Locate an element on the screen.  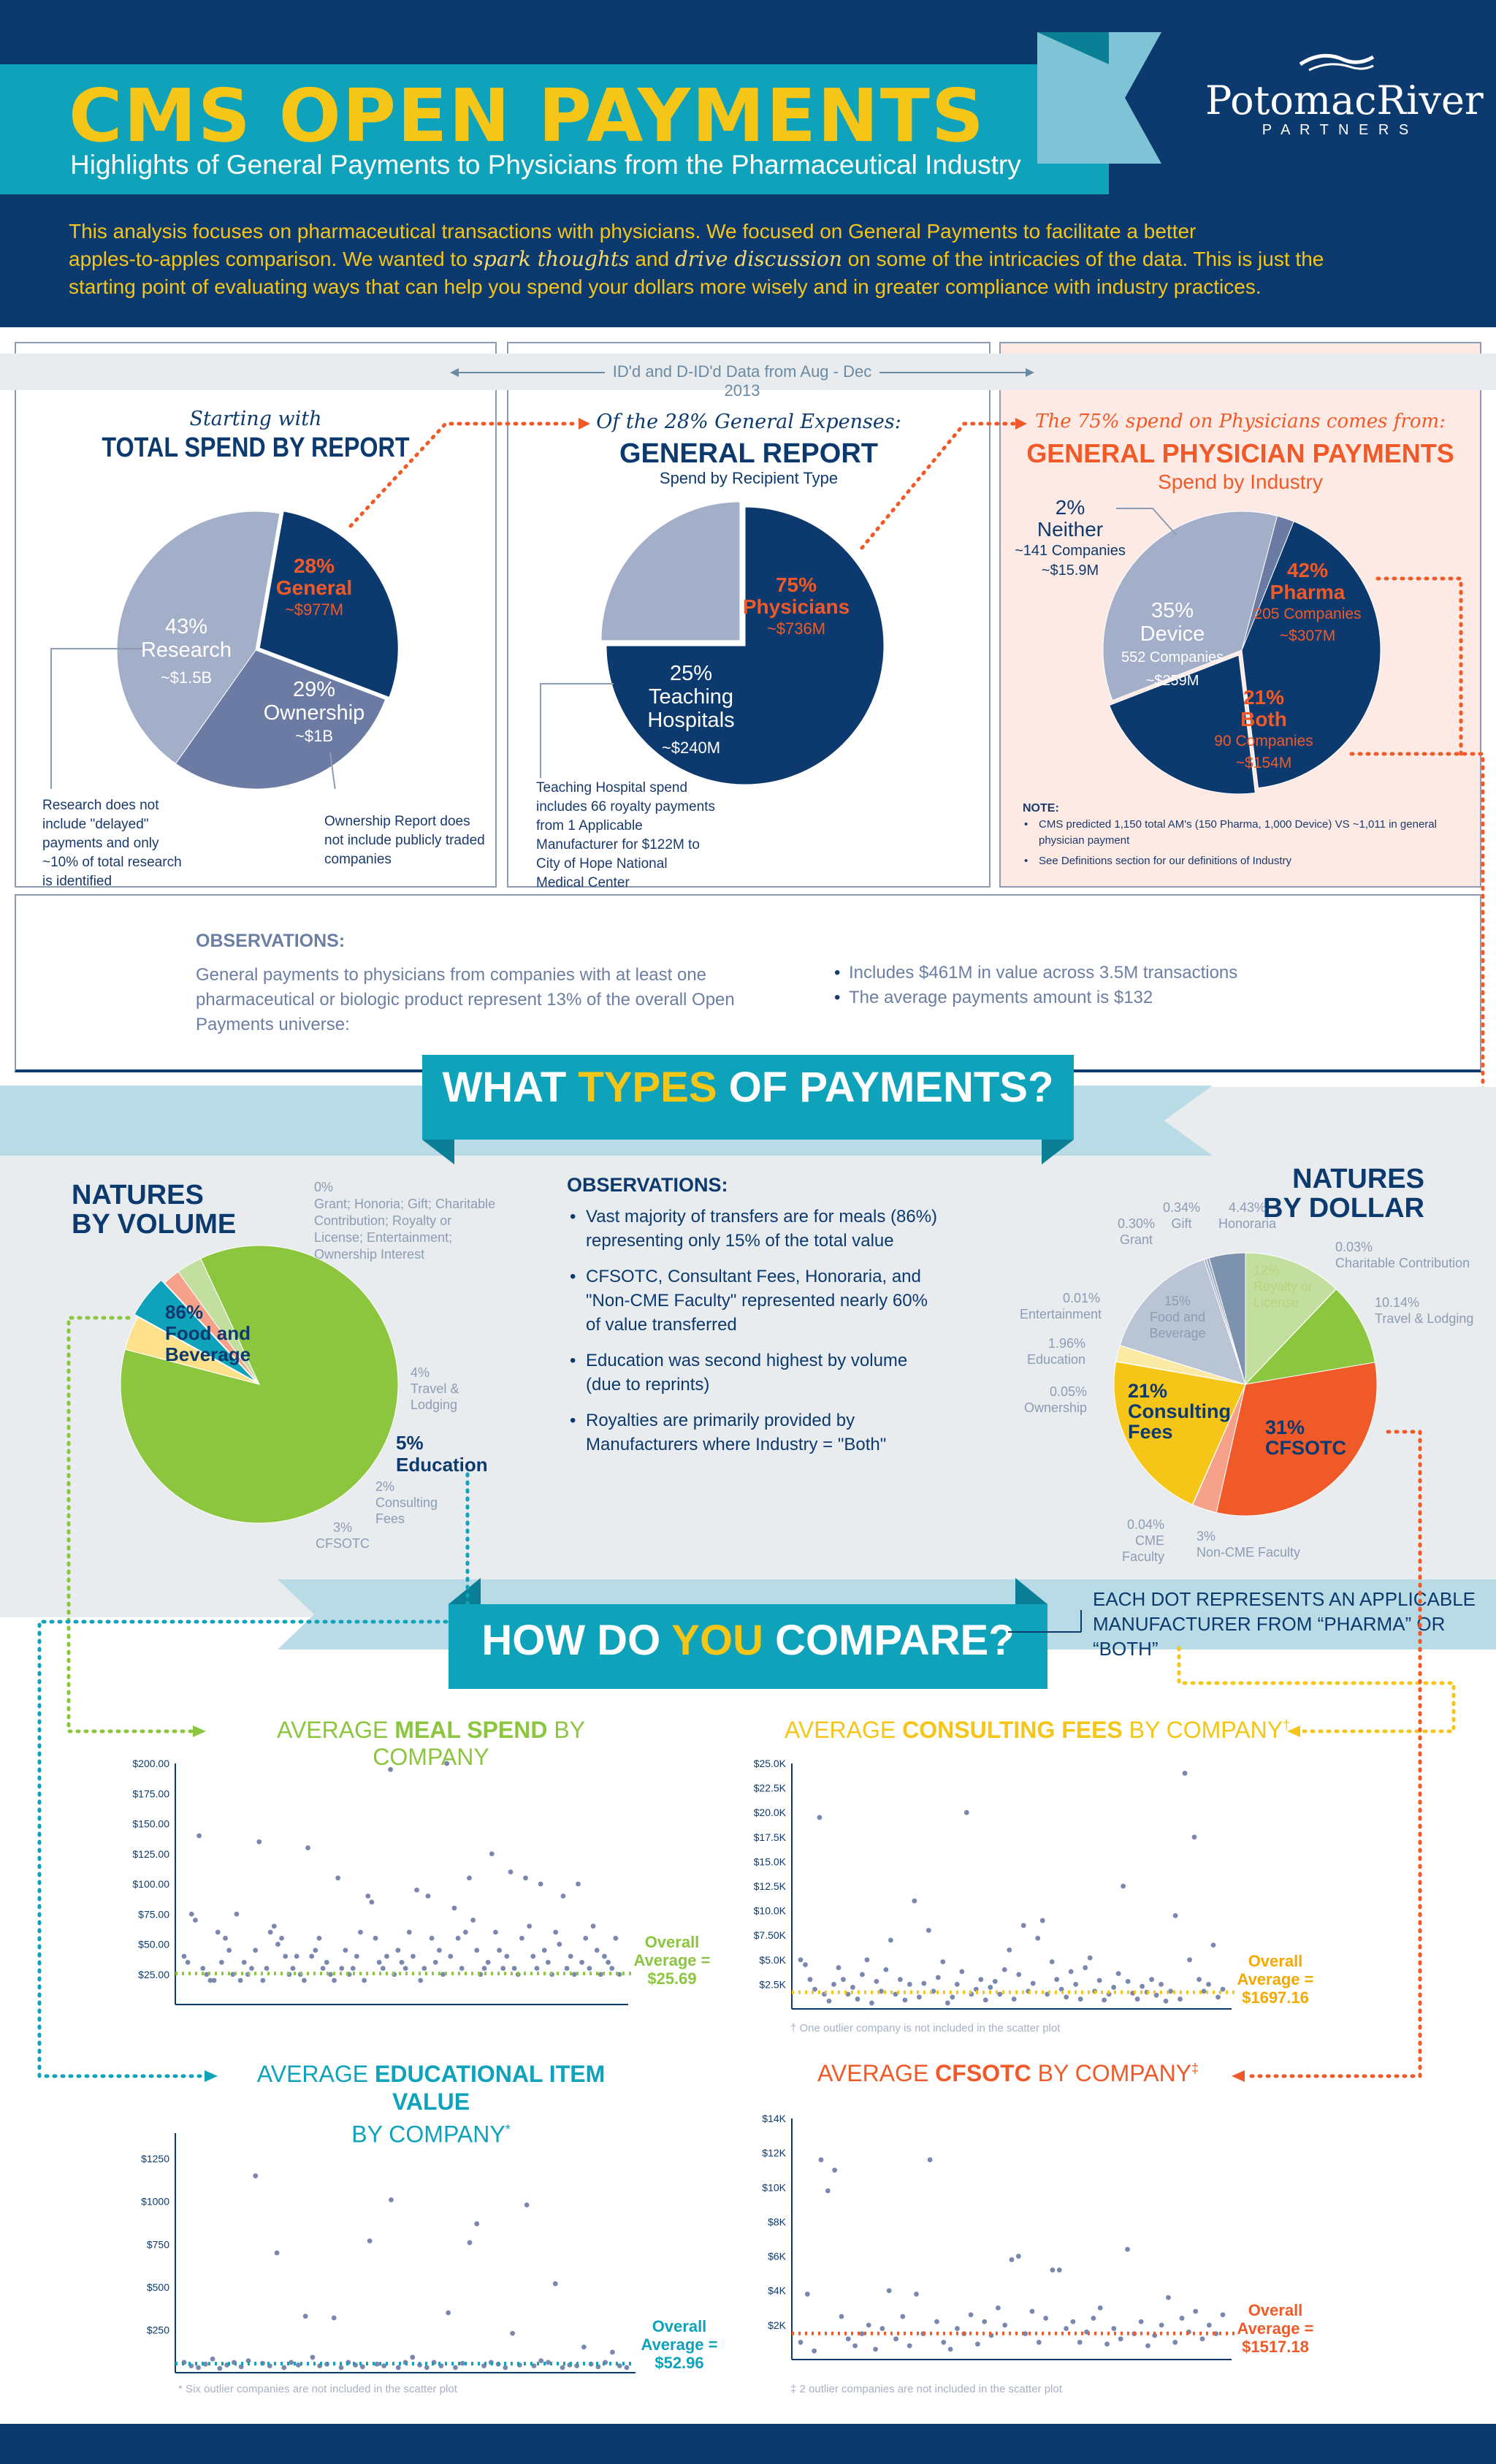
edu-title-b: EDUCATIONAL ITEM VALUE is located at coordinates (490, 2088).